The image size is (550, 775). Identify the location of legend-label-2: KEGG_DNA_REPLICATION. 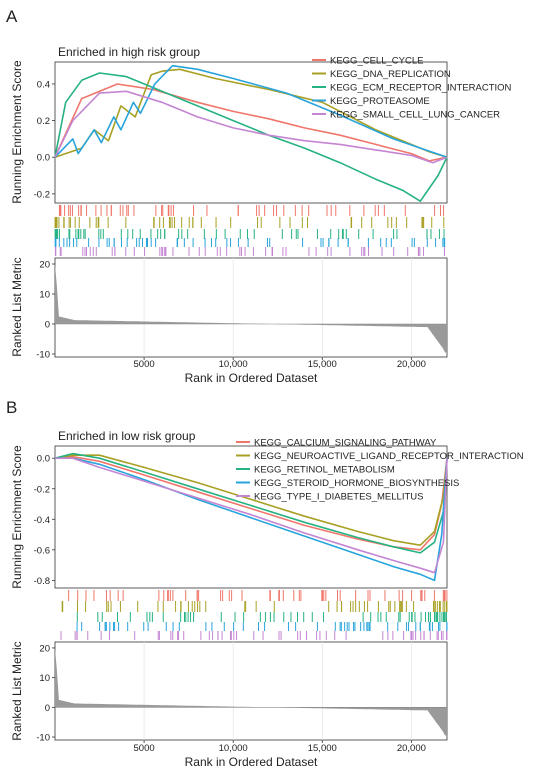
(390, 74).